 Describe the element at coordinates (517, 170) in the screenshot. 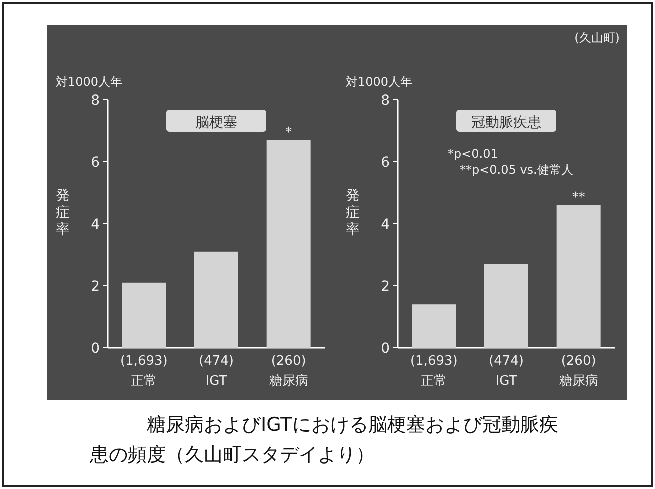

I see `annotation: **p<0.05 vs.健常人` at that location.